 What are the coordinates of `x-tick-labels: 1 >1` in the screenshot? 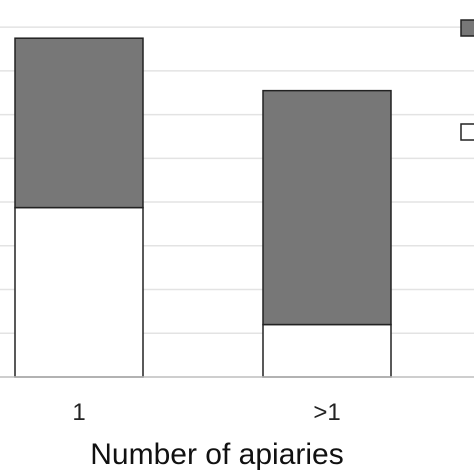 It's located at (206, 412).